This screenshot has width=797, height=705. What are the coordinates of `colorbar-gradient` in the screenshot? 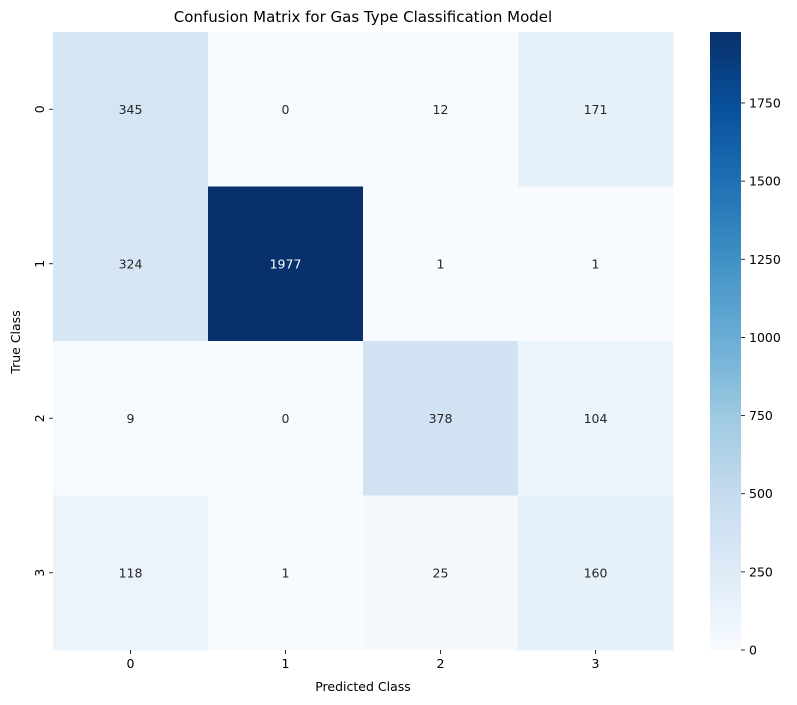 It's located at (725, 341).